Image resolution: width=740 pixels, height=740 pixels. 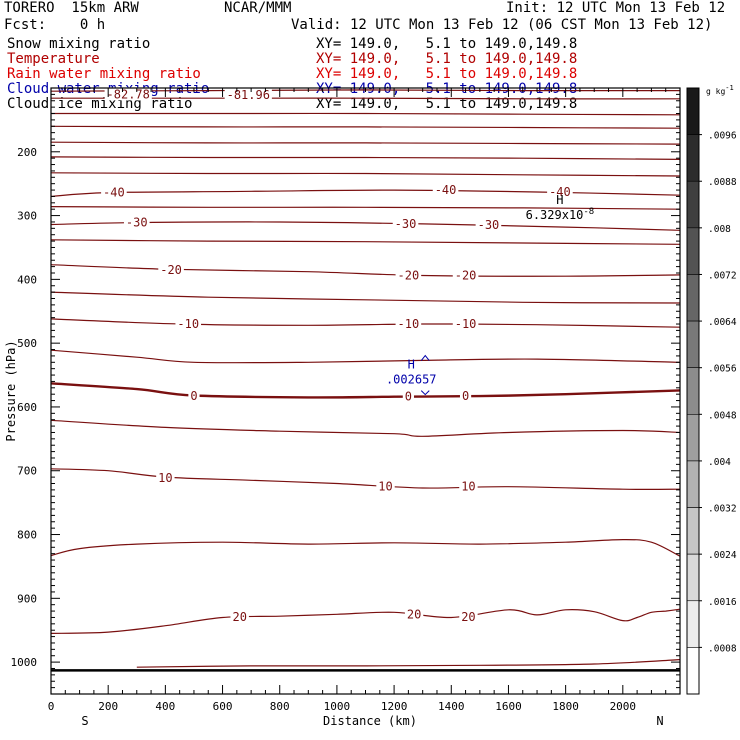 What do you see at coordinates (108, 706) in the screenshot?
I see `x-tick-label: 200` at bounding box center [108, 706].